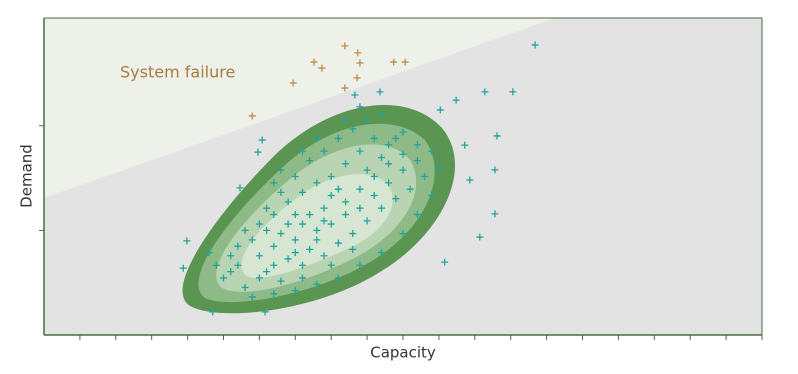 This screenshot has width=798, height=374. I want to click on contour-core, so click(317, 226).